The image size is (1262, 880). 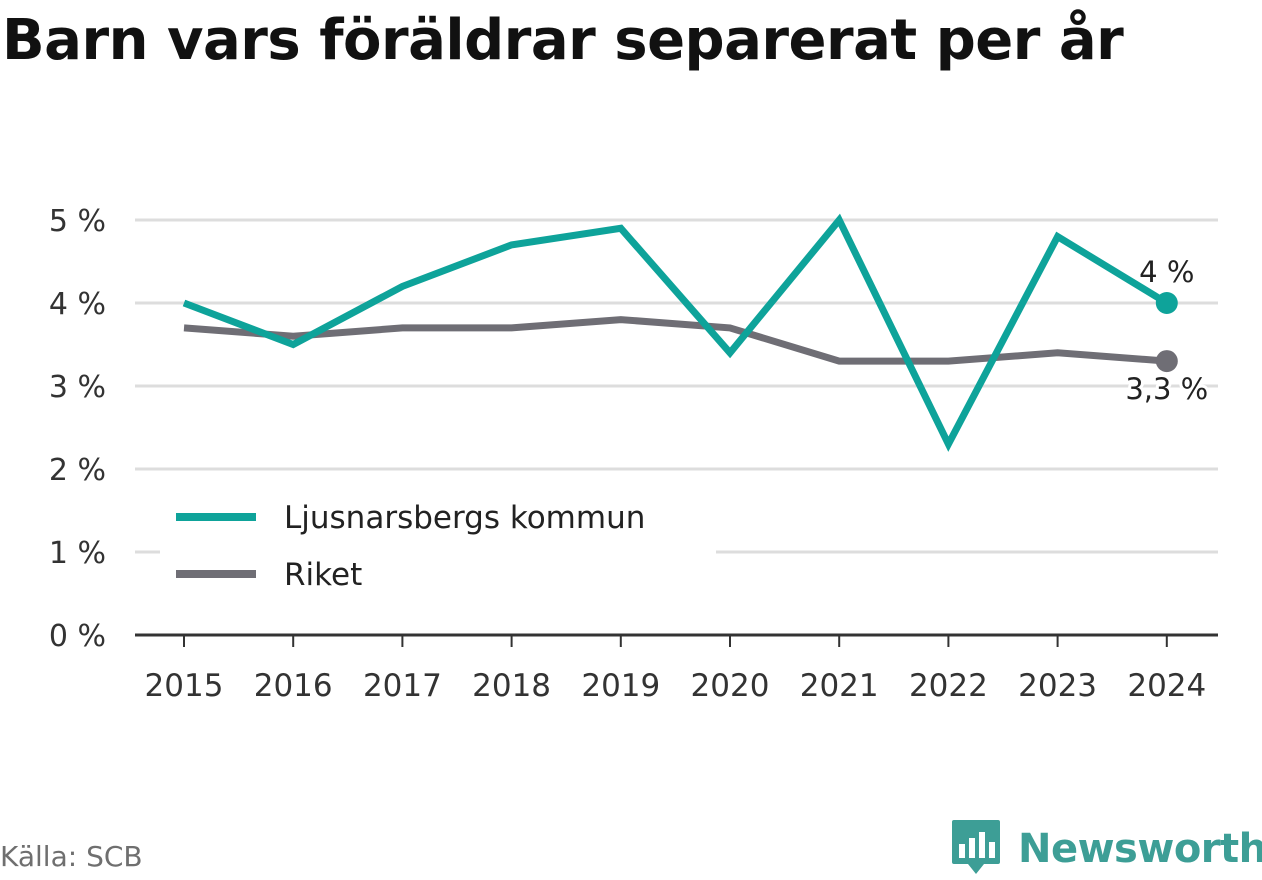 I want to click on series-line, so click(x=675, y=340).